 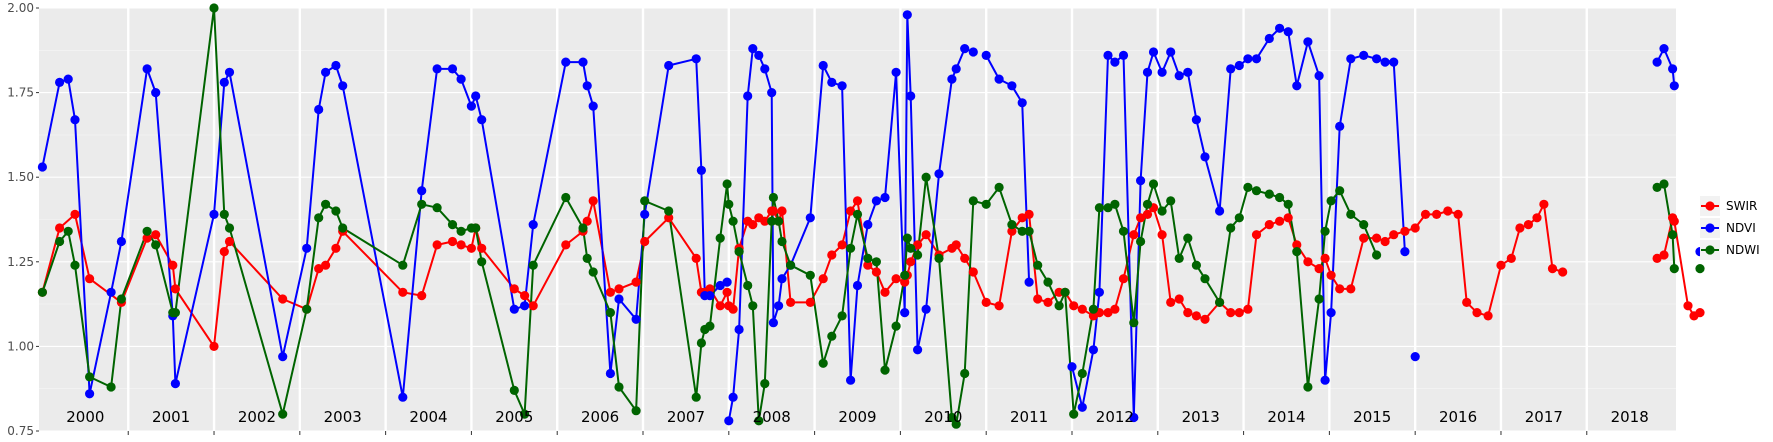 What do you see at coordinates (857, 417) in the screenshot?
I see `year-label: 2009` at bounding box center [857, 417].